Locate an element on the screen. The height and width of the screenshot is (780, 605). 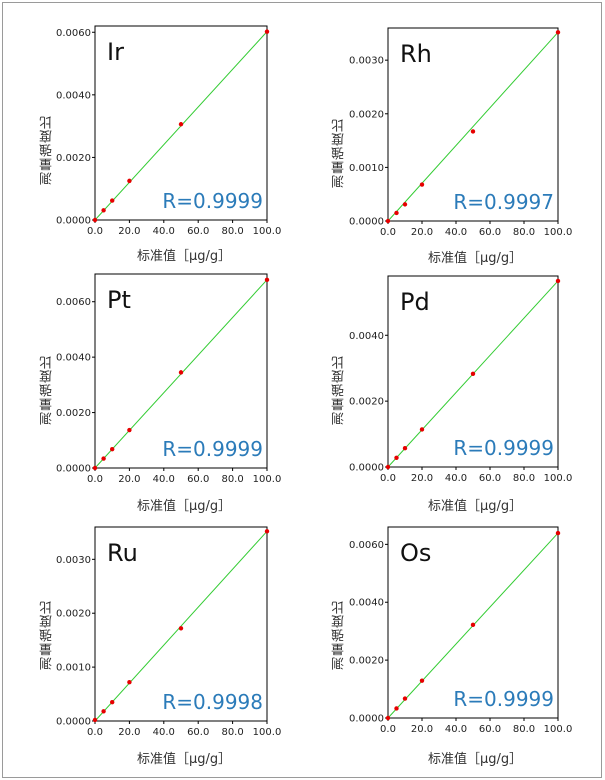
correlation-label: R=0.9998 is located at coordinates (212, 702).